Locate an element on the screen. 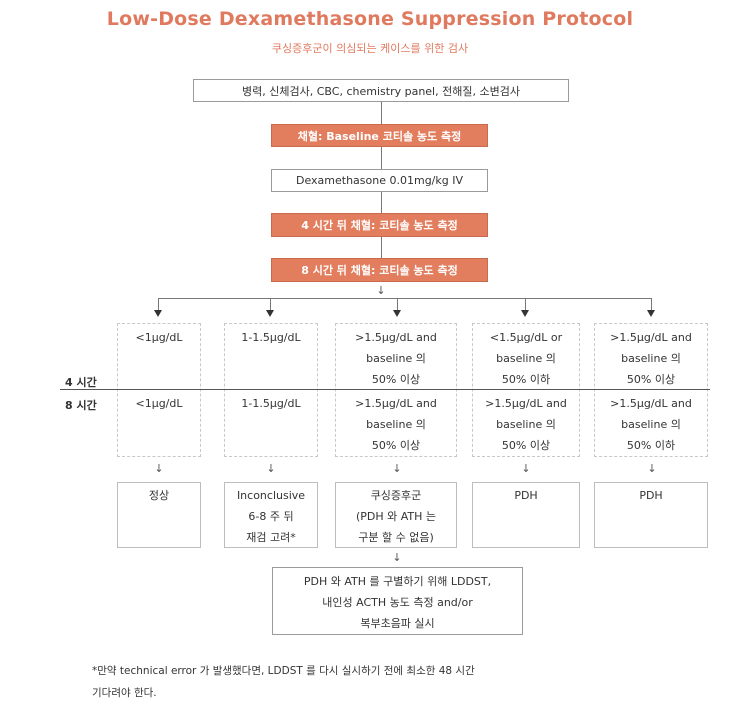  row-label-4h: 4 시간 is located at coordinates (81, 382).